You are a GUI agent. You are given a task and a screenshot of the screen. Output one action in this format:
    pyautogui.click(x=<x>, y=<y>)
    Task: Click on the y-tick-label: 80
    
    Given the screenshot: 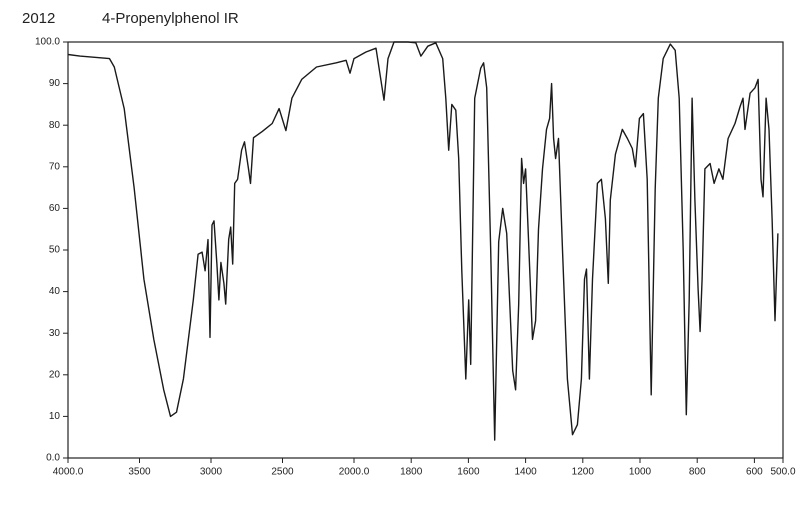 What is the action you would take?
    pyautogui.click(x=55, y=125)
    